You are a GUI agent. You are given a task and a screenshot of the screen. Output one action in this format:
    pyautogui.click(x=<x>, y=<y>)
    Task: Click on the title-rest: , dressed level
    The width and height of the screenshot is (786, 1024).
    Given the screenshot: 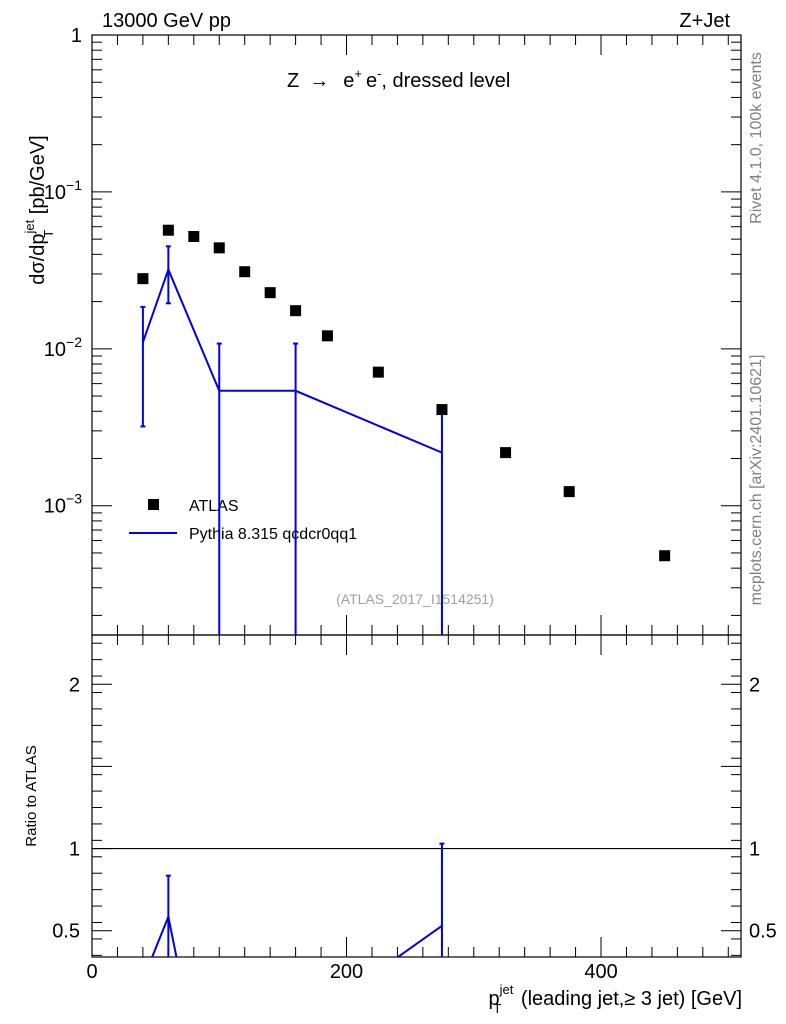 What is the action you would take?
    pyautogui.click(x=445, y=81)
    